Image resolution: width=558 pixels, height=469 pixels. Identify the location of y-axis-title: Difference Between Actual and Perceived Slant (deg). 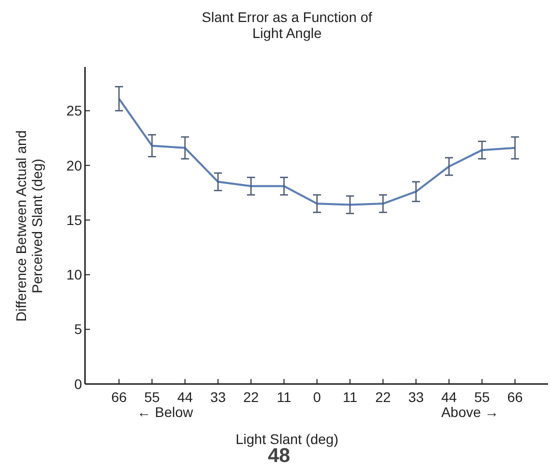
(29, 226).